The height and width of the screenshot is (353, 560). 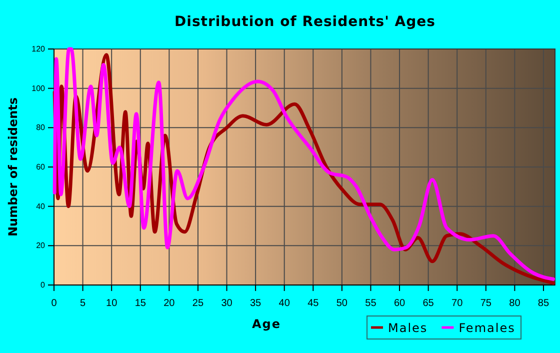 I want to click on x-axis-title: Age, so click(x=267, y=324).